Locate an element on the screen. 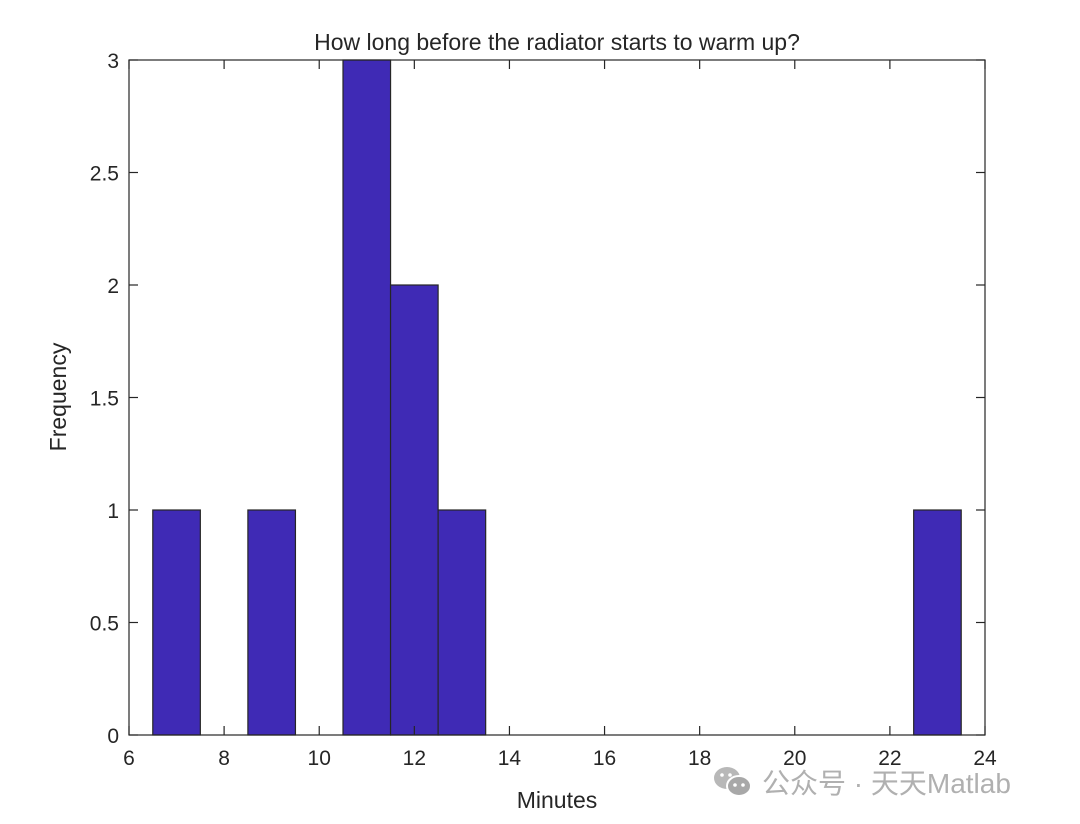  x-tick-label: 12 is located at coordinates (414, 758).